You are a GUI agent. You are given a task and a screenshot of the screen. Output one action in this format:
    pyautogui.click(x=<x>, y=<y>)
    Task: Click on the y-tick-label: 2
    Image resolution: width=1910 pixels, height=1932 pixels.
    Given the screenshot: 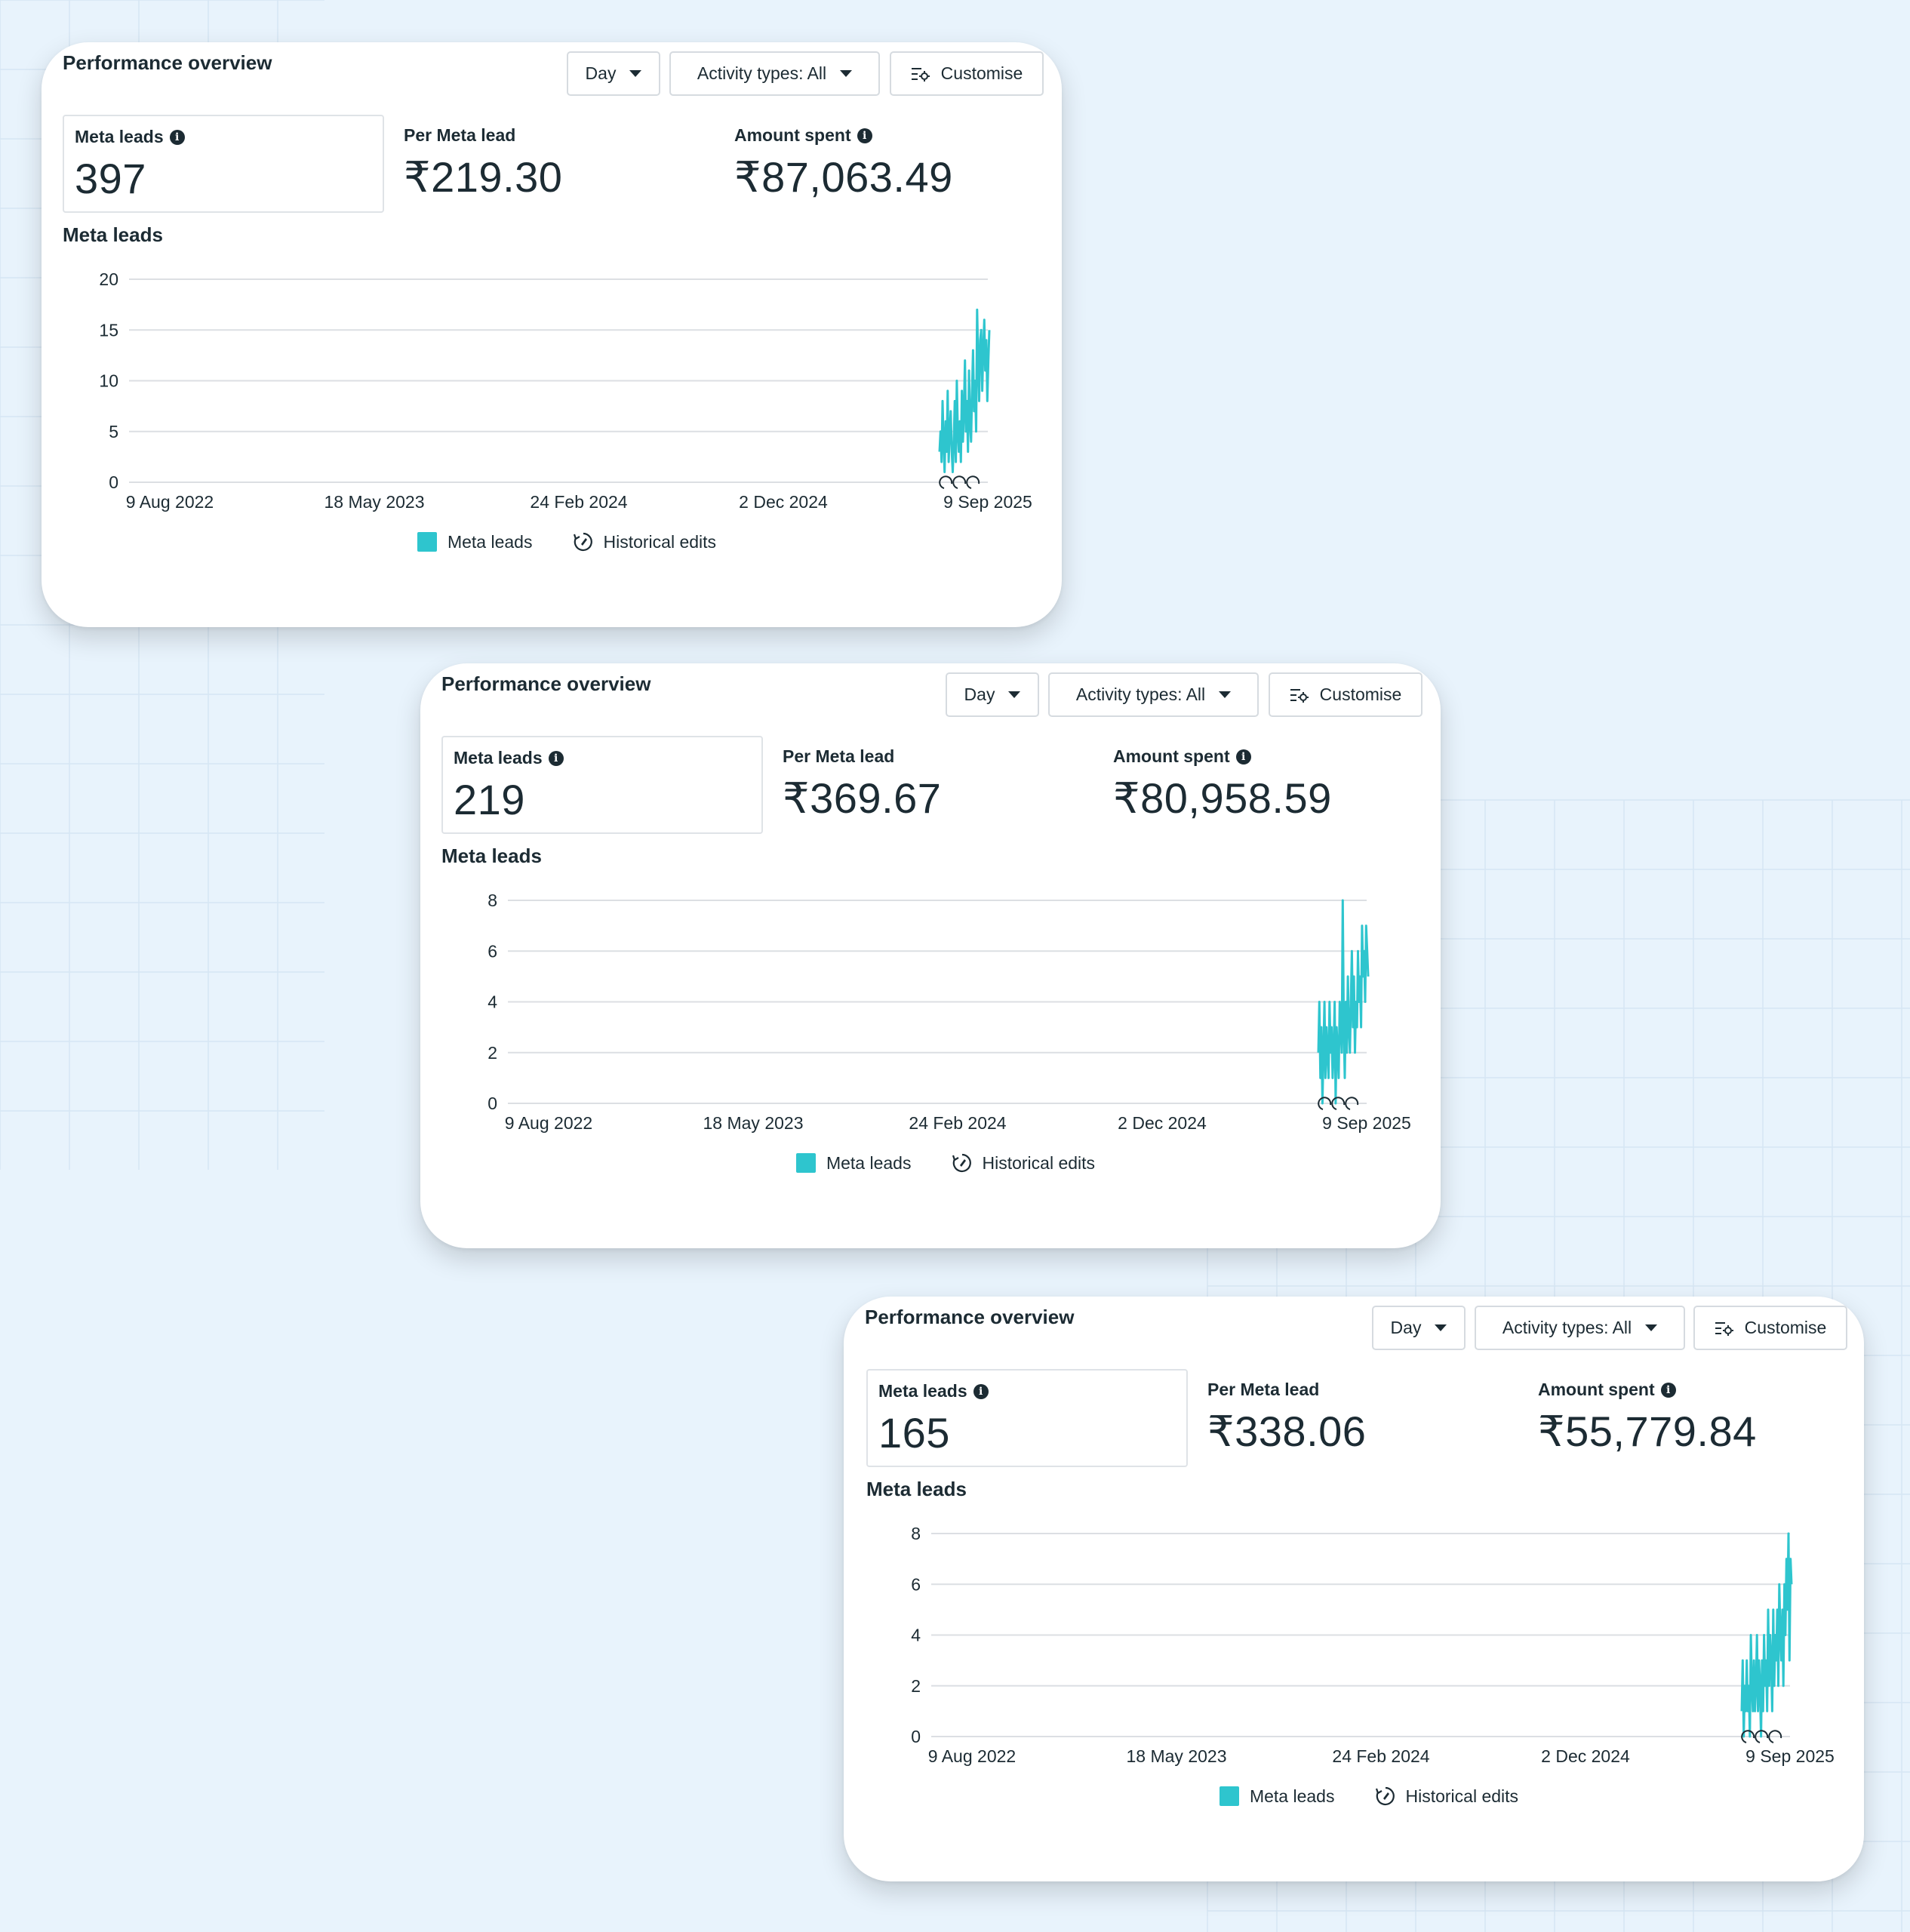 What is the action you would take?
    pyautogui.click(x=492, y=1053)
    